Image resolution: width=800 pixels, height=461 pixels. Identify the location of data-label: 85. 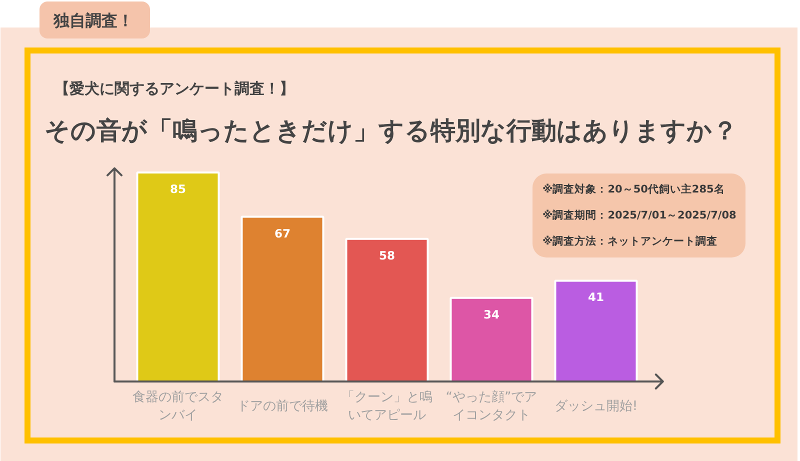
(178, 189).